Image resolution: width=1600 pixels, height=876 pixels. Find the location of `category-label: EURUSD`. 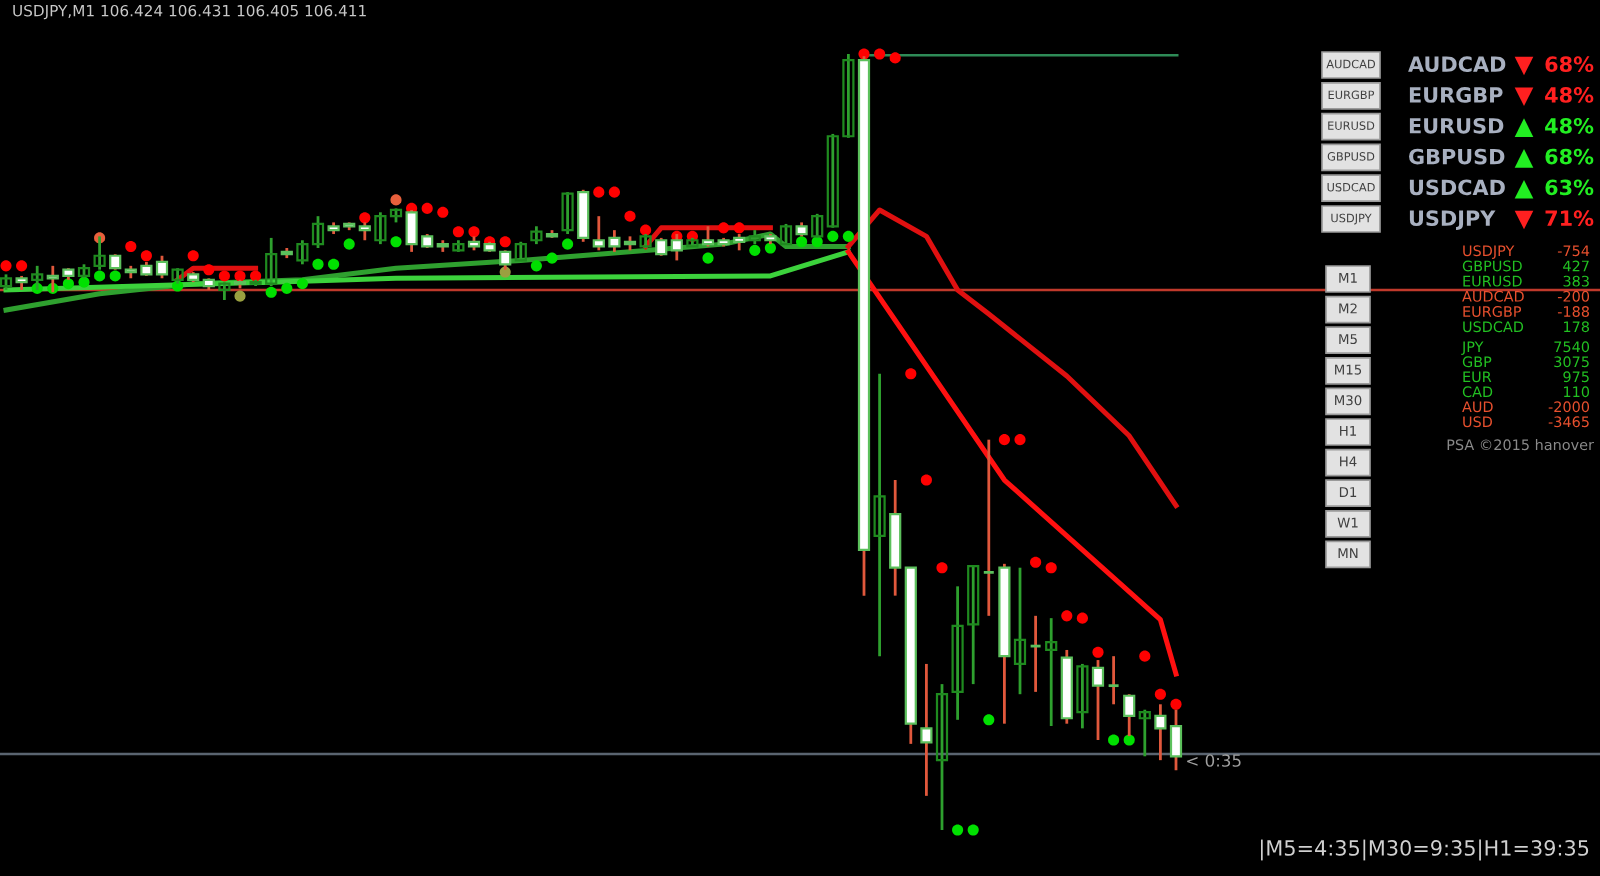

category-label: EURUSD is located at coordinates (1456, 125).